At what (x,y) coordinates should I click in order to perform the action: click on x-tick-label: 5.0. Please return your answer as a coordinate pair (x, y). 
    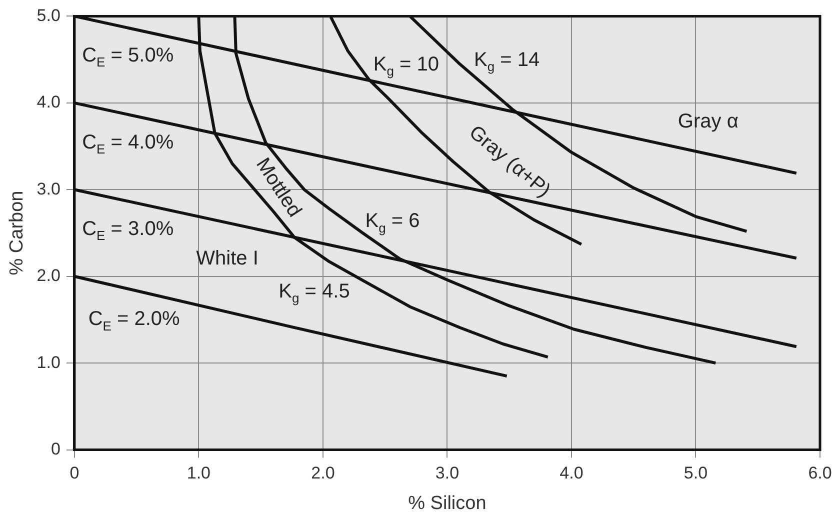
    Looking at the image, I should click on (696, 473).